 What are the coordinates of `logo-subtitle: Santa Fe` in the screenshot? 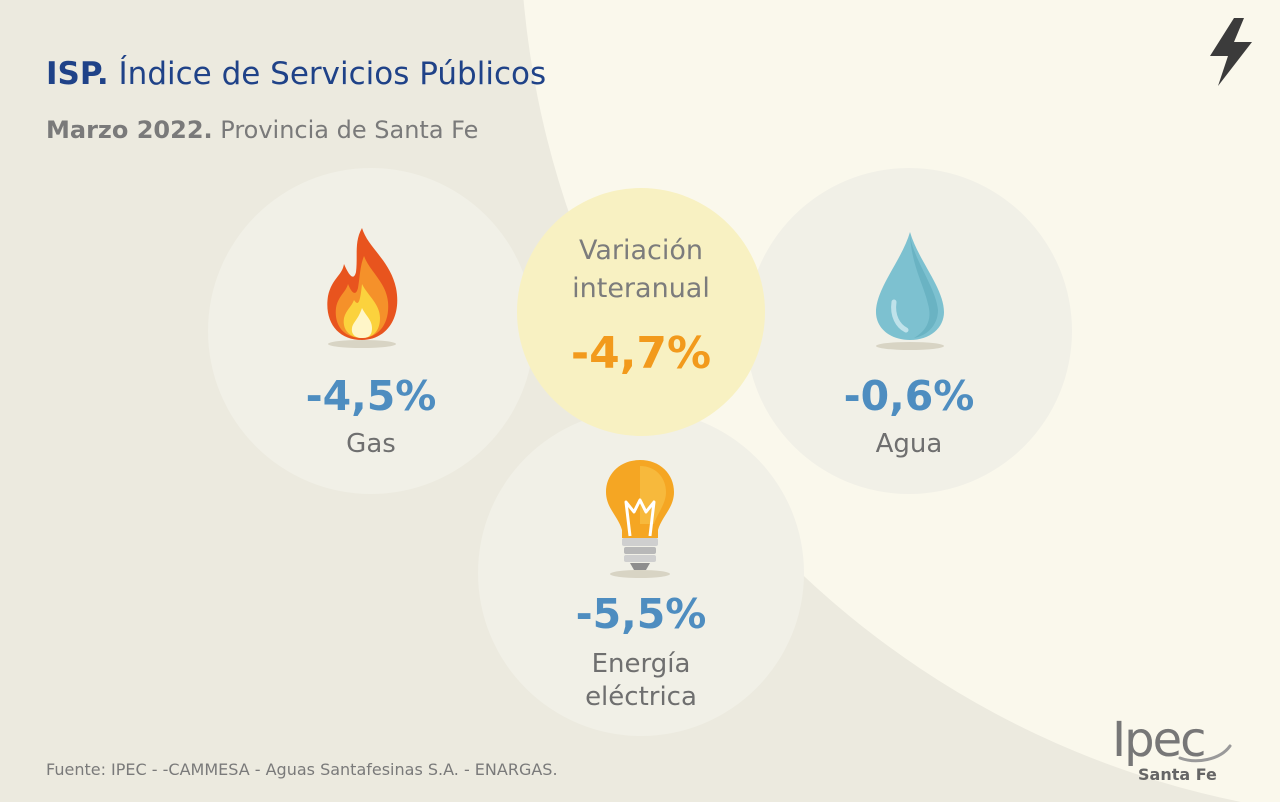 It's located at (1177, 774).